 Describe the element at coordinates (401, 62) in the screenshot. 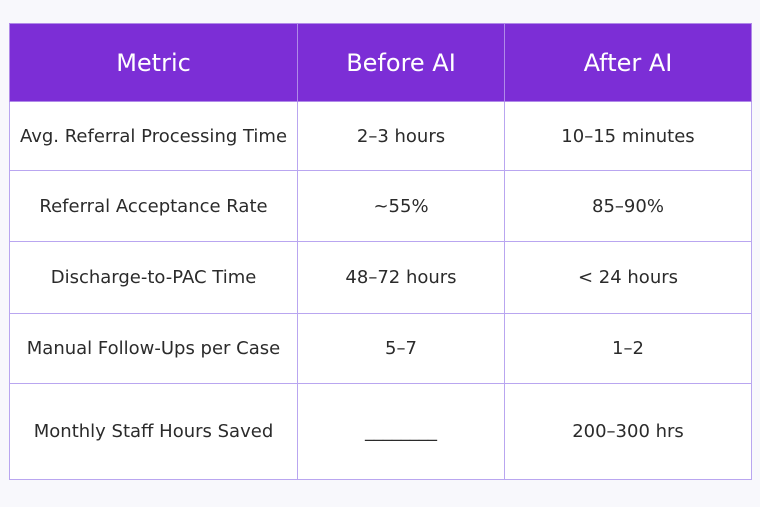

I see `header-before-ai: Before AI` at that location.